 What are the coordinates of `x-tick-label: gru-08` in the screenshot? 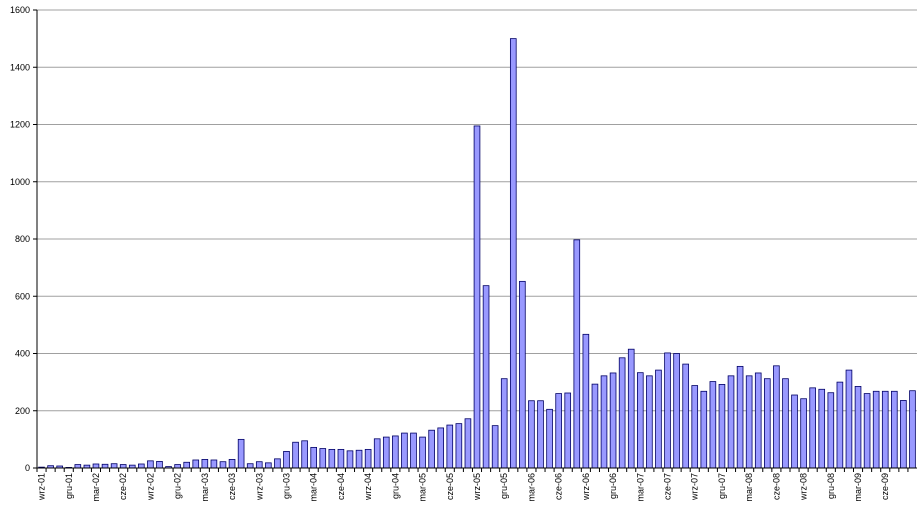 It's located at (831, 486).